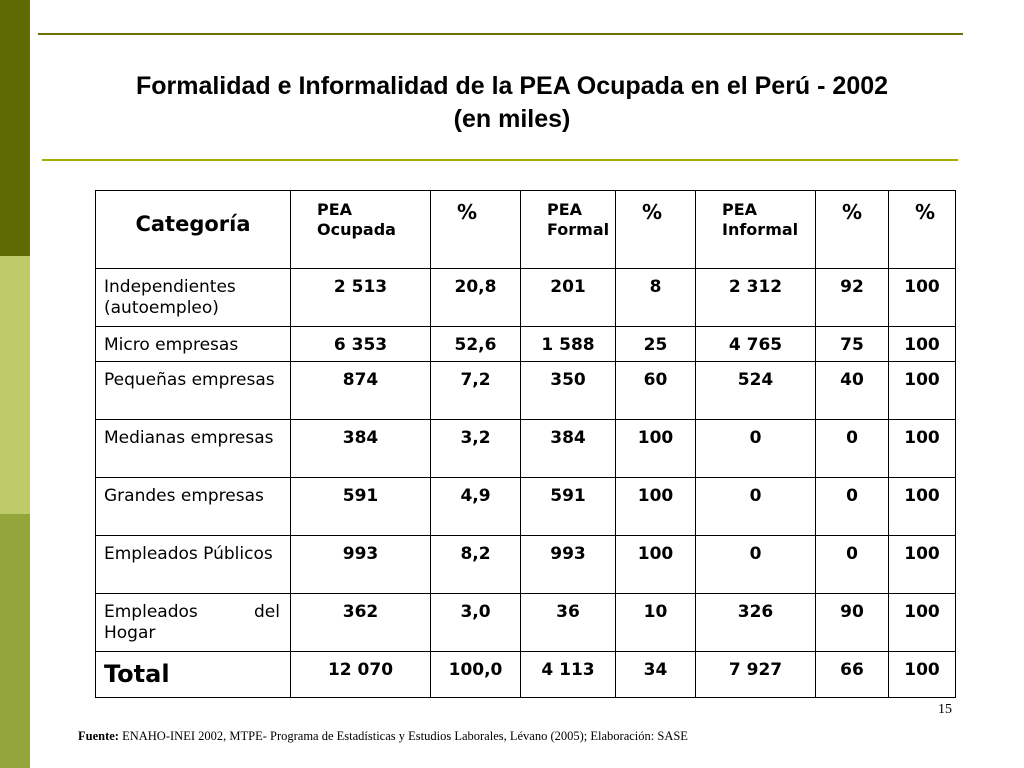 The height and width of the screenshot is (768, 1024). What do you see at coordinates (755, 344) in the screenshot?
I see `value-cell: 4 765` at bounding box center [755, 344].